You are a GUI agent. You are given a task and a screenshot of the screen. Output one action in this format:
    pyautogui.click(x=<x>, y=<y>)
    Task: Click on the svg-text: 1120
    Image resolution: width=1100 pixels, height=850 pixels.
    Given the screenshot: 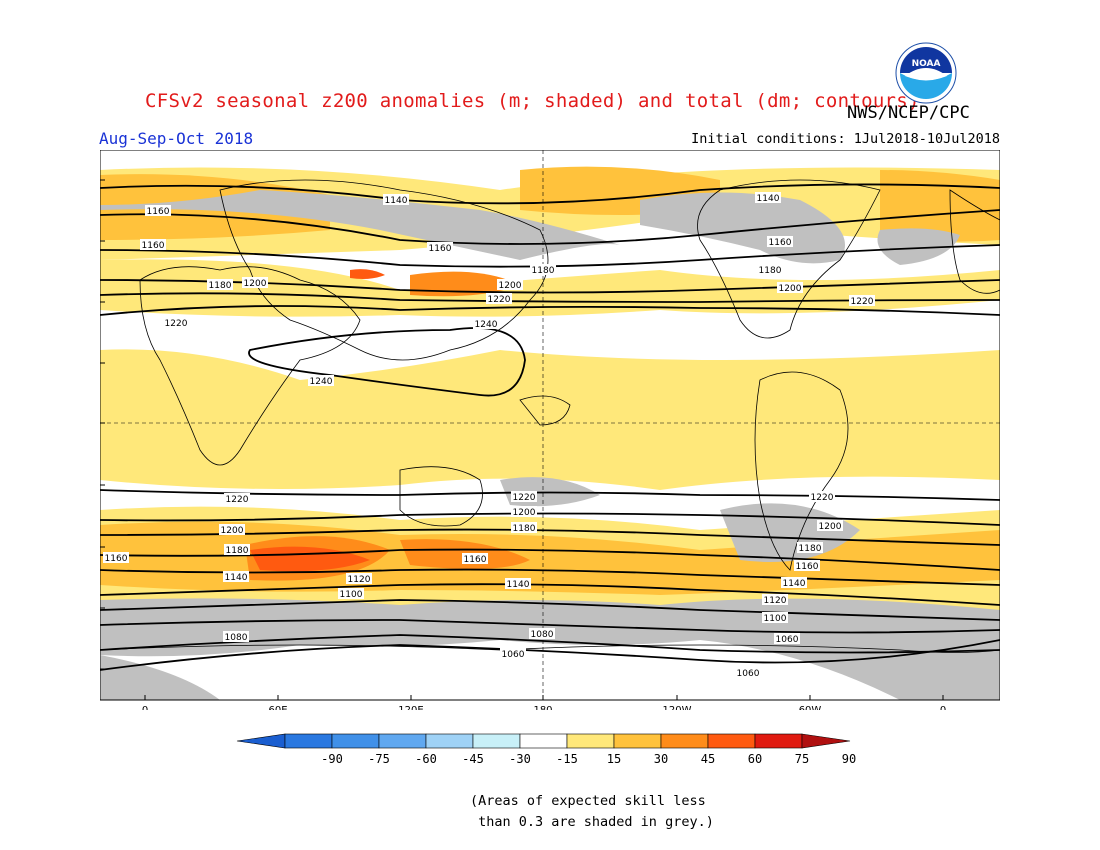 What is the action you would take?
    pyautogui.click(x=359, y=580)
    